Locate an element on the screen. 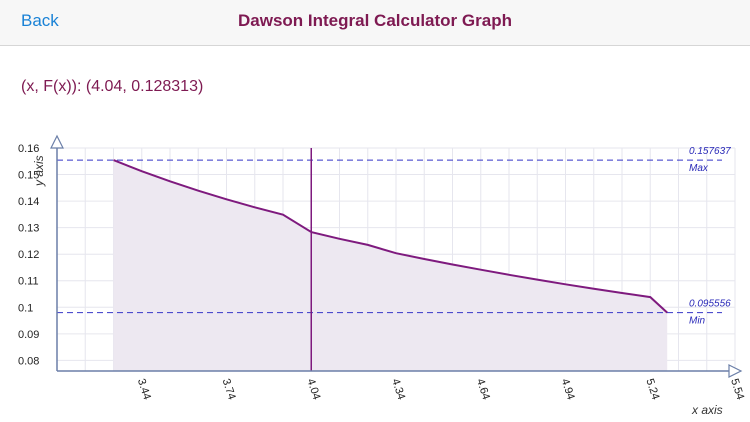  max-value-label: 0.157637 is located at coordinates (710, 151).